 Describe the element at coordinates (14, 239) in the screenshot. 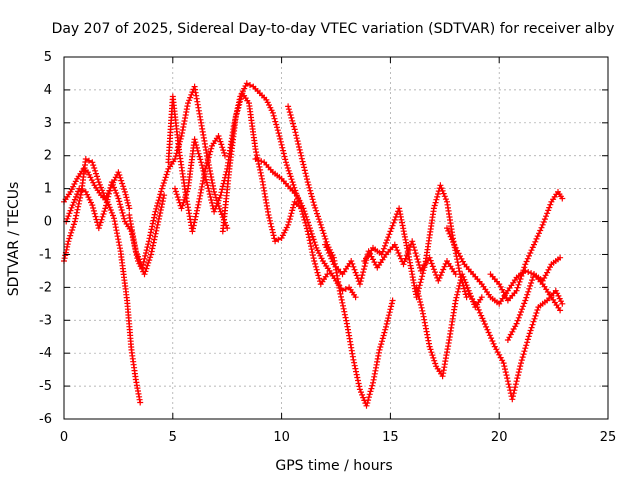

I see `y-axis-label: SDTVAR / TECUs` at that location.